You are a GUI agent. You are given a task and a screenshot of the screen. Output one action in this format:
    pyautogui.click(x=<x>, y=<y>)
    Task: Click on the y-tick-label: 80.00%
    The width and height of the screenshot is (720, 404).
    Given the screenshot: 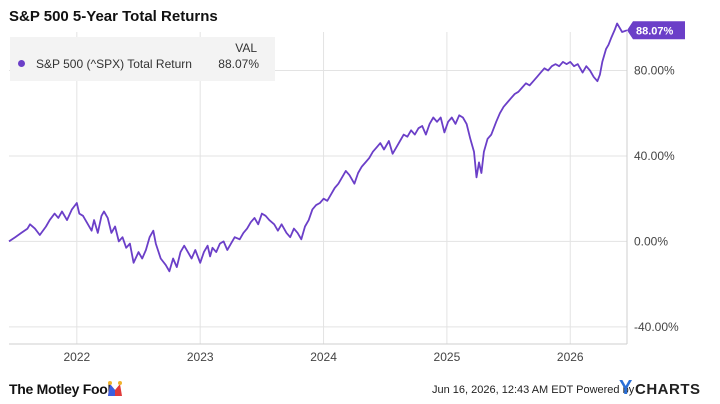 What is the action you would take?
    pyautogui.click(x=654, y=70)
    